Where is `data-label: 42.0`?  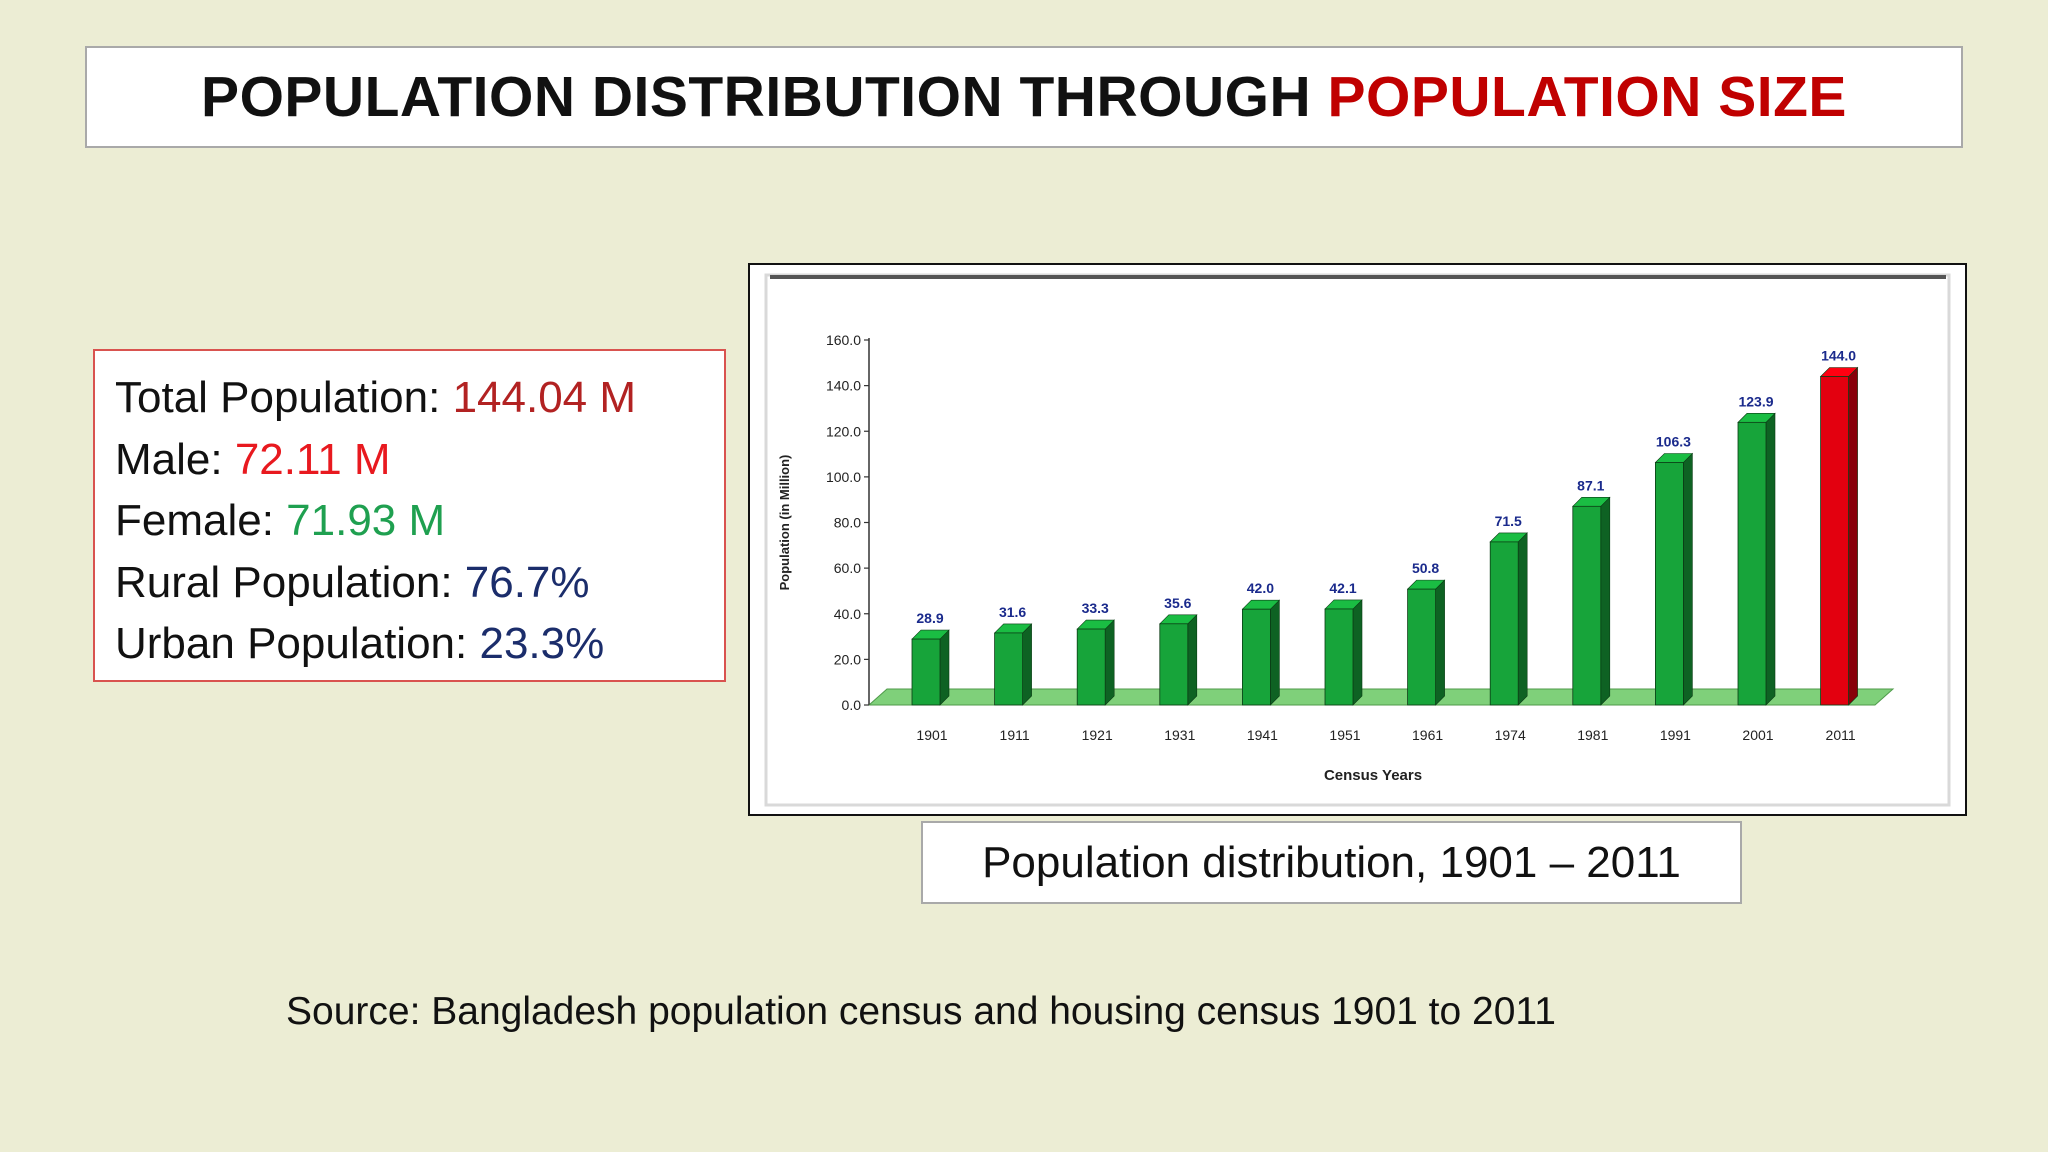
data-label: 42.0 is located at coordinates (1260, 588).